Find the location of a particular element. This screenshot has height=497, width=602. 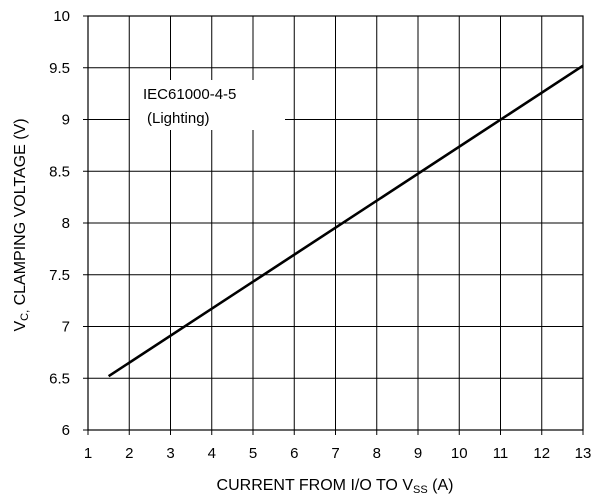

y-tick-label: 7 is located at coordinates (66, 327).